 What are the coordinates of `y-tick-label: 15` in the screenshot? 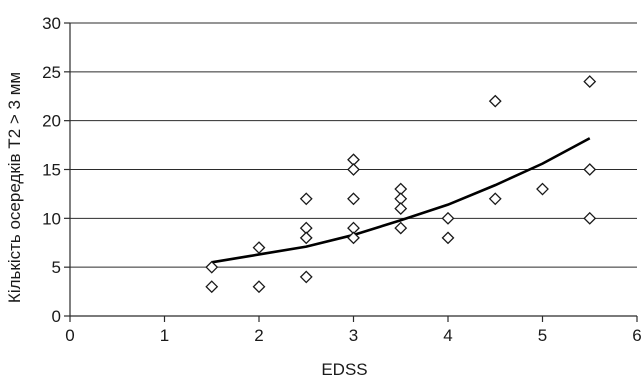 It's located at (51, 170).